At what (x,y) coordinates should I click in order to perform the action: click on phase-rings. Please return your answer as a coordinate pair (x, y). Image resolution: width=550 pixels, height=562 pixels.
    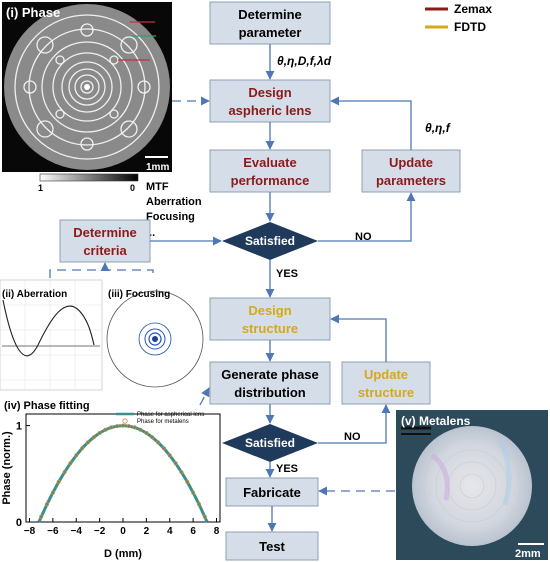
    Looking at the image, I should click on (87, 87).